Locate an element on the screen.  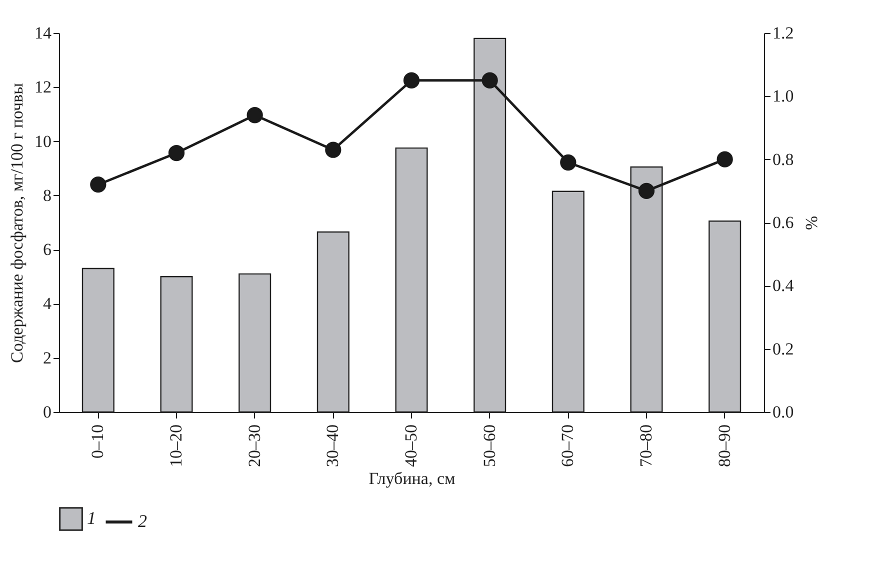
x-tick-label: 70–80 is located at coordinates (646, 445).